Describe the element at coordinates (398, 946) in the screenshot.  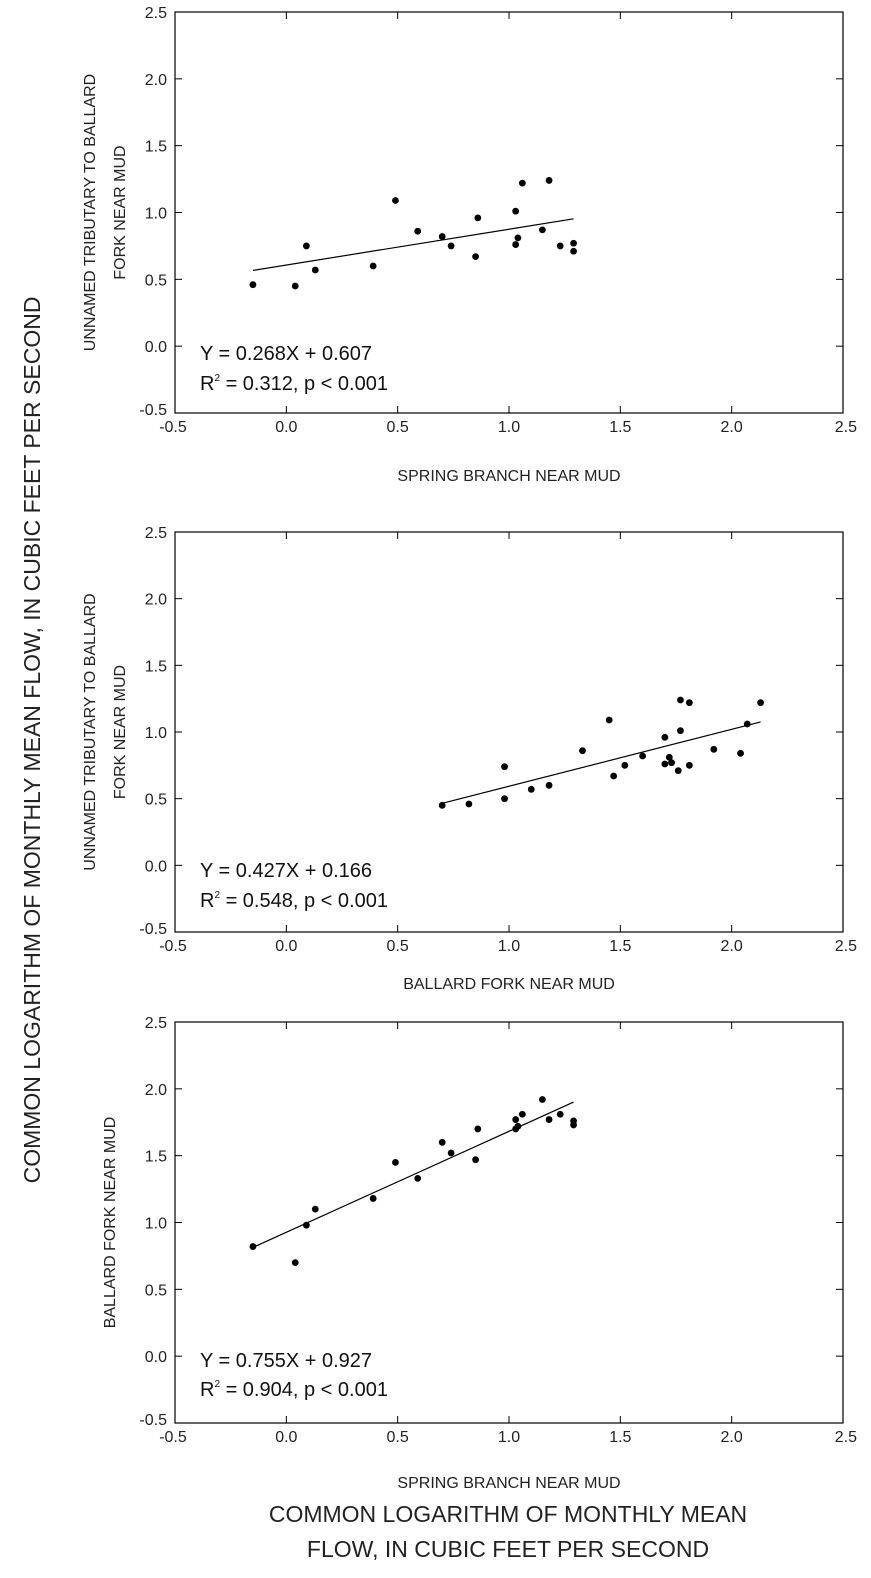
I see `x-tick-label: 0.5` at that location.